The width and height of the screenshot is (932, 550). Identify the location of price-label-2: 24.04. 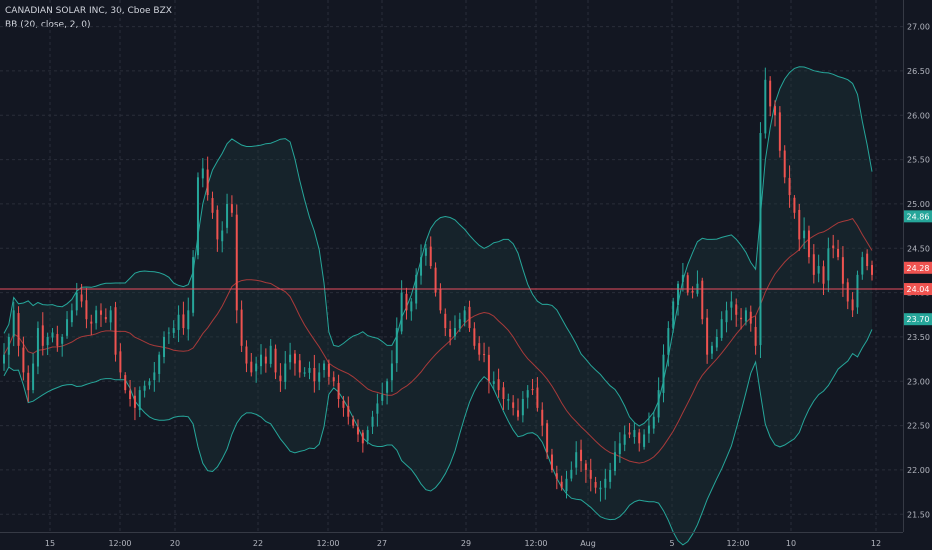
(918, 289).